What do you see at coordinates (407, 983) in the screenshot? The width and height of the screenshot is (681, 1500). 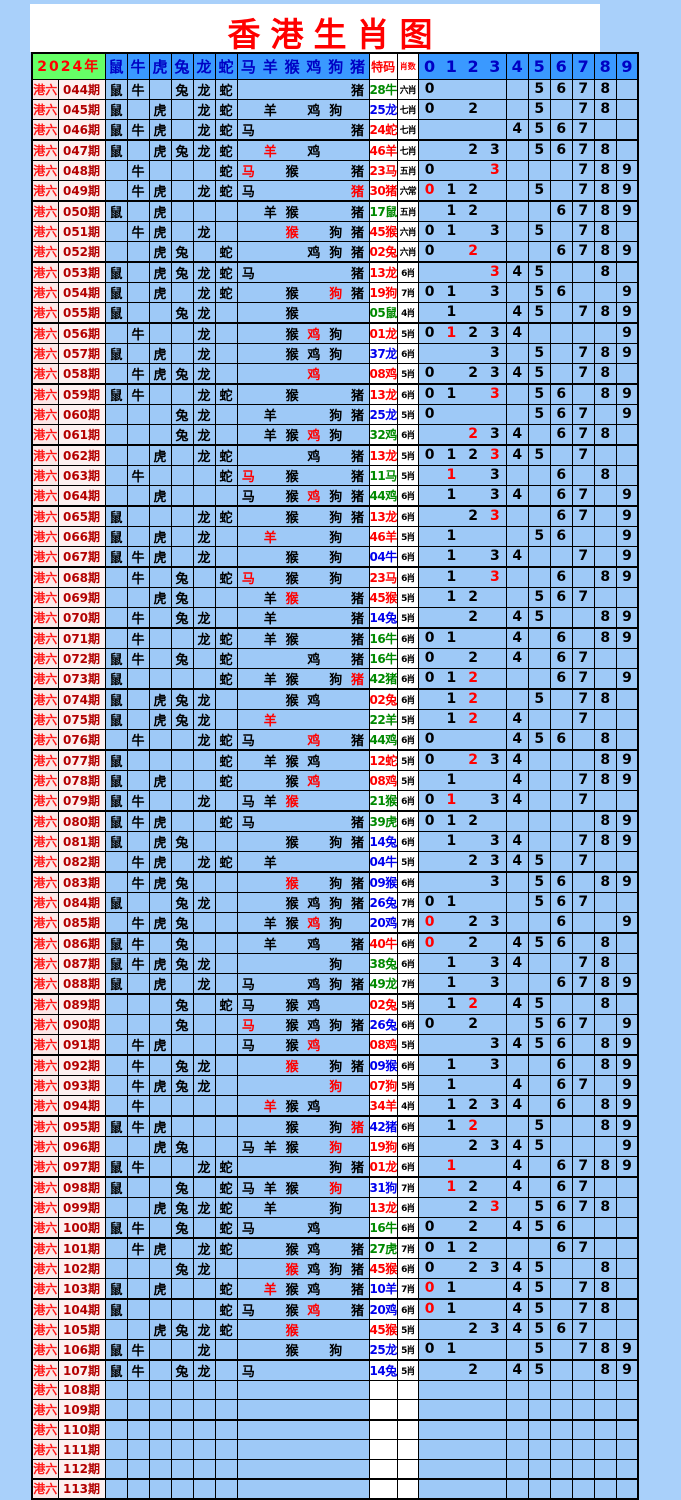 I see `xiao-count-cell: 7肖` at bounding box center [407, 983].